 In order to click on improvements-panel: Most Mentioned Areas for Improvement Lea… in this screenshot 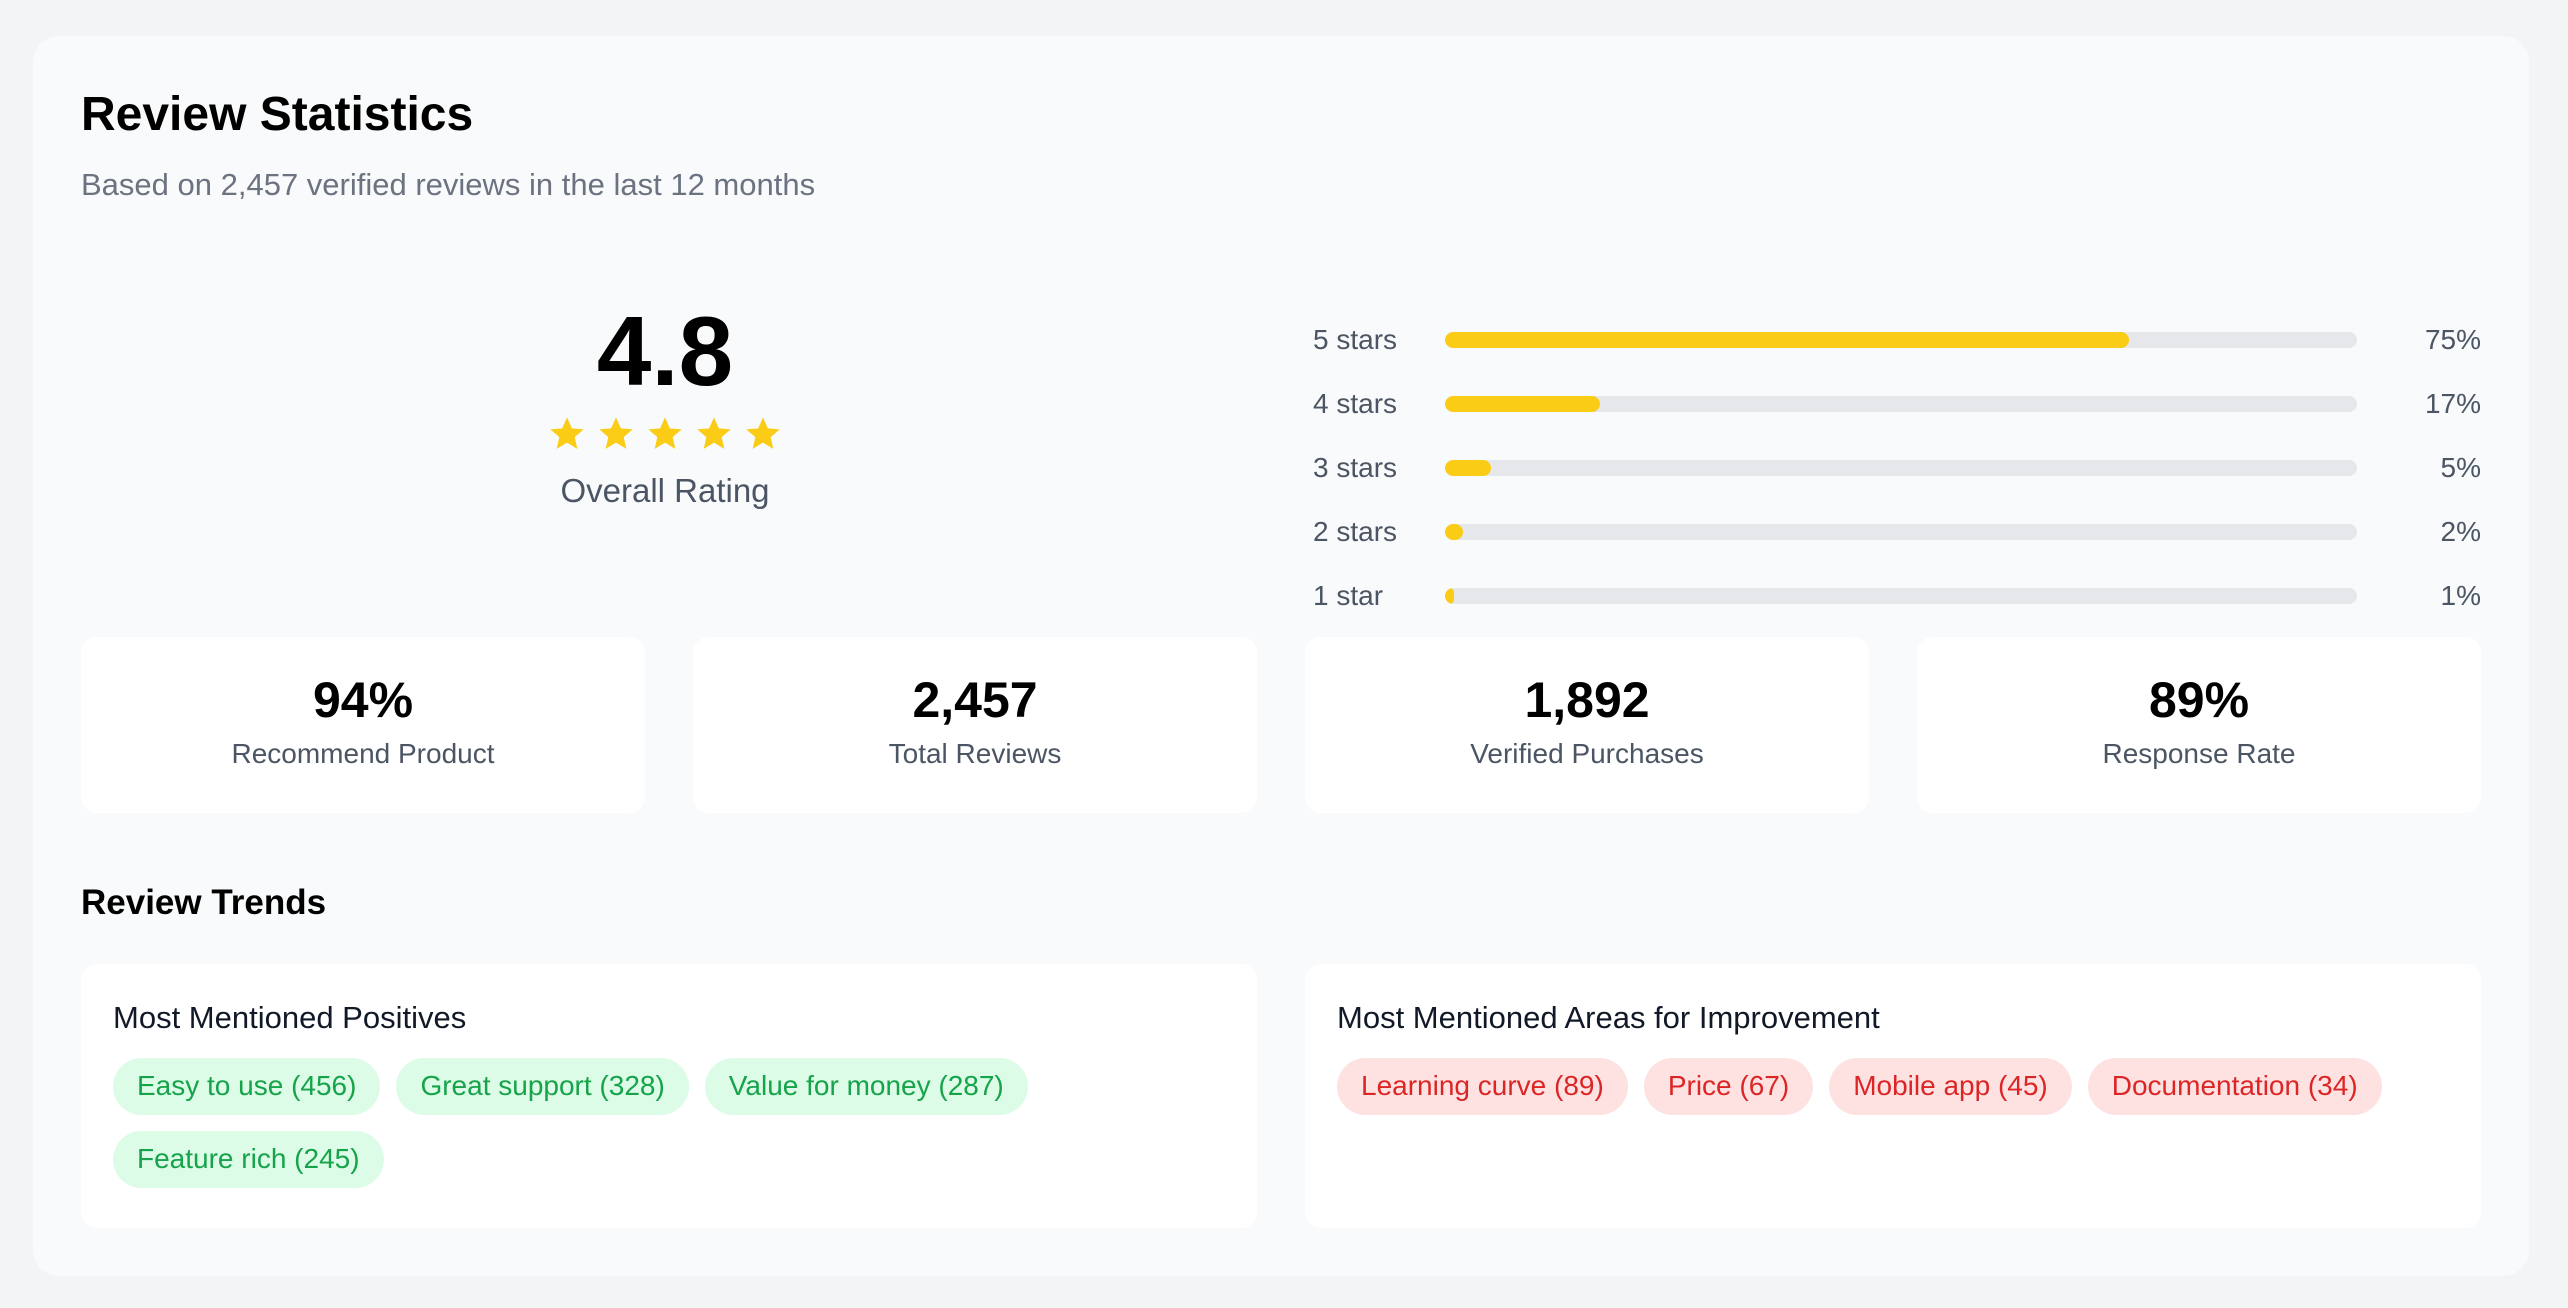, I will do `click(1893, 1096)`.